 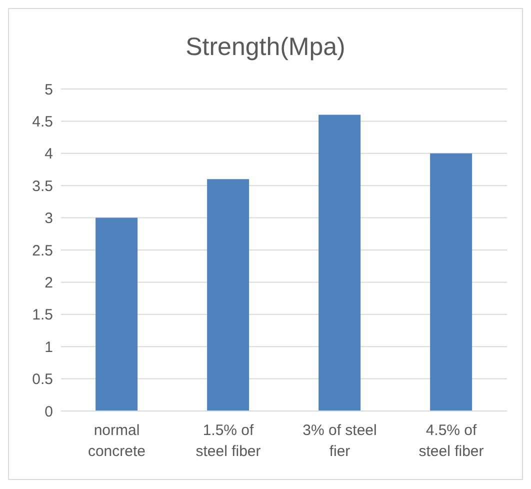 I want to click on y-tick-label: 4, so click(x=48, y=154).